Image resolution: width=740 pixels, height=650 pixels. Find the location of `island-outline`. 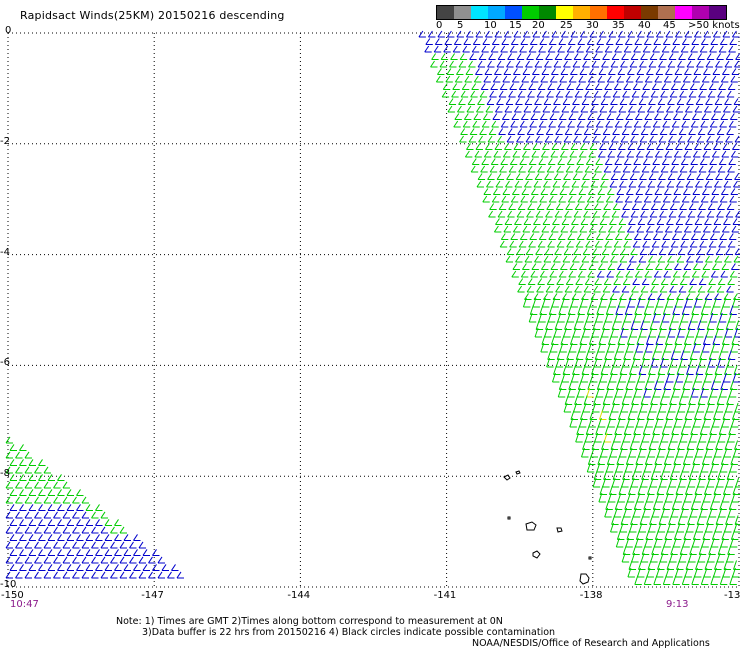

island-outline is located at coordinates (507, 477).